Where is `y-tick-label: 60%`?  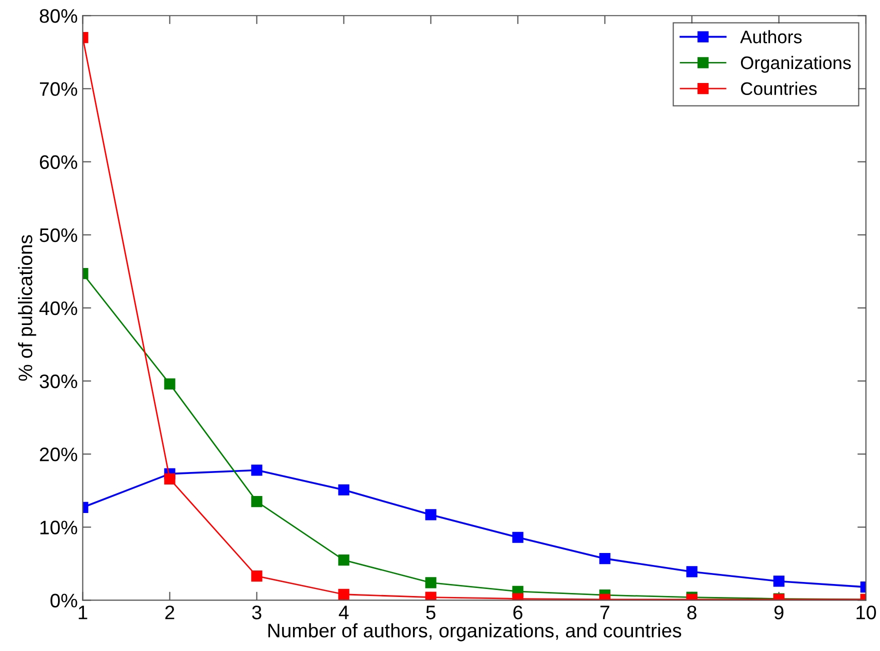 y-tick-label: 60% is located at coordinates (59, 162).